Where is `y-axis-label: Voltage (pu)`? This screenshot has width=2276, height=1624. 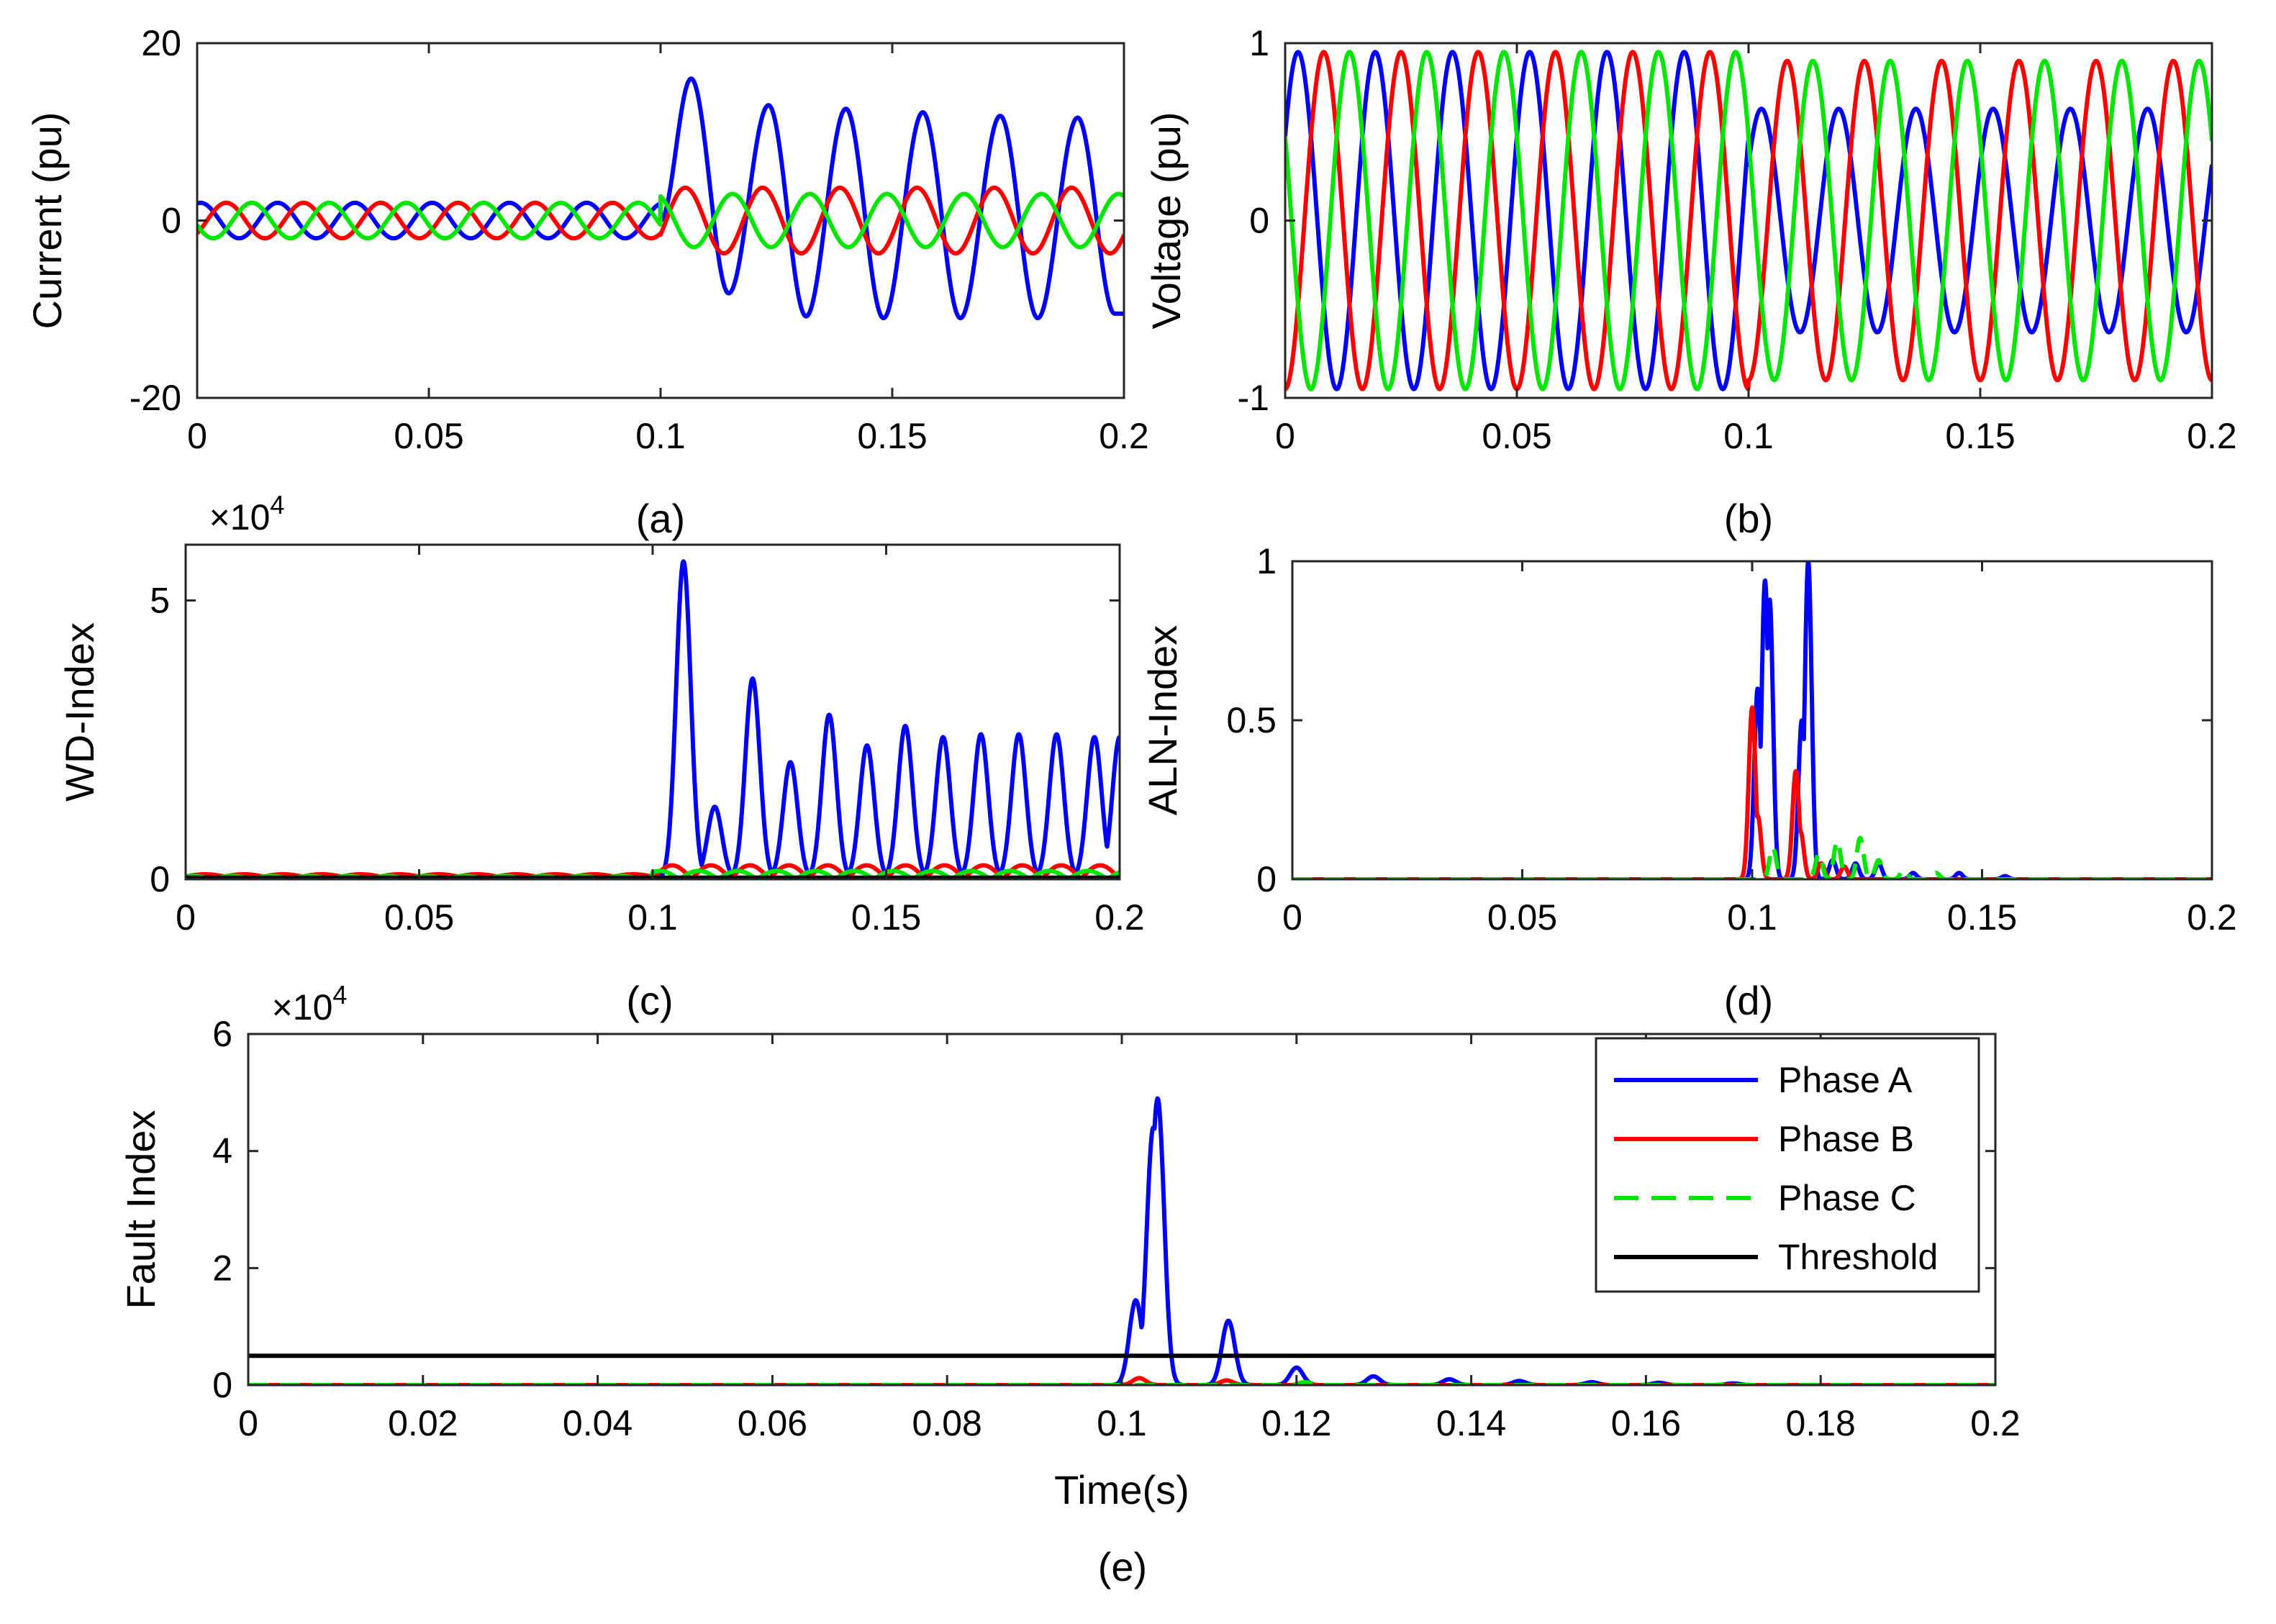
y-axis-label: Voltage (pu) is located at coordinates (1166, 221).